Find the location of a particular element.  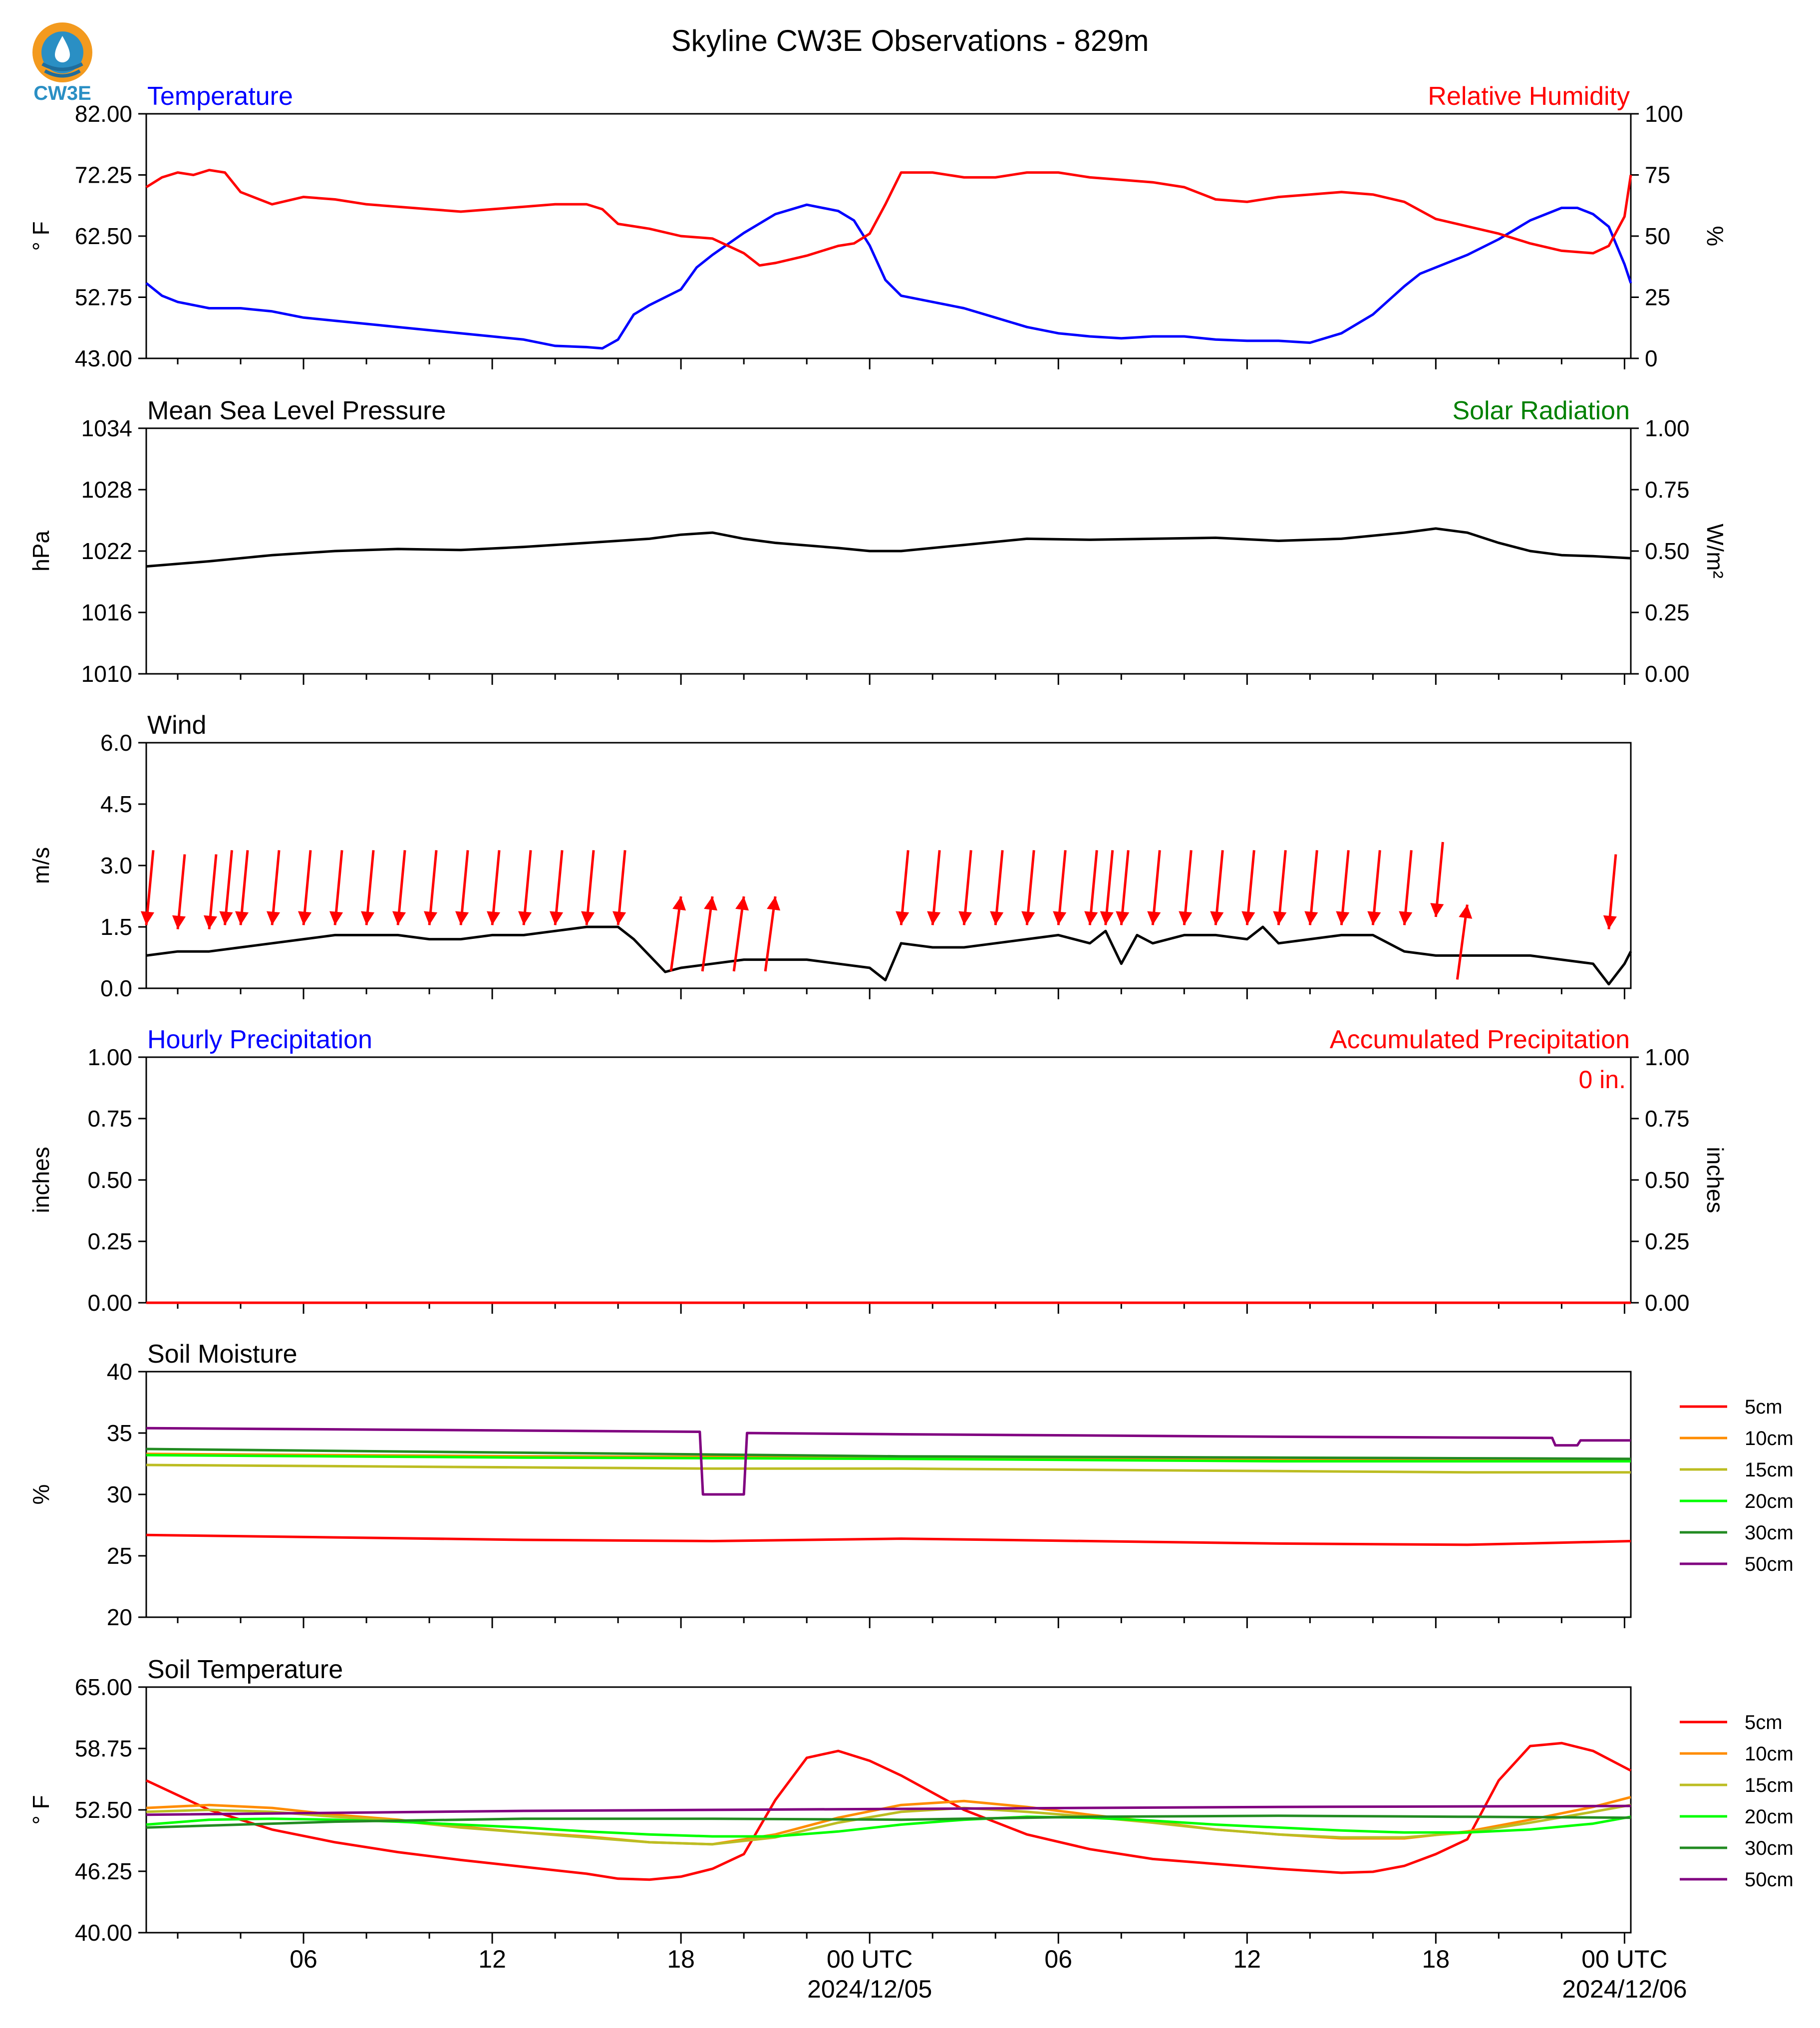

legend-label: 5cm is located at coordinates (1764, 1723).